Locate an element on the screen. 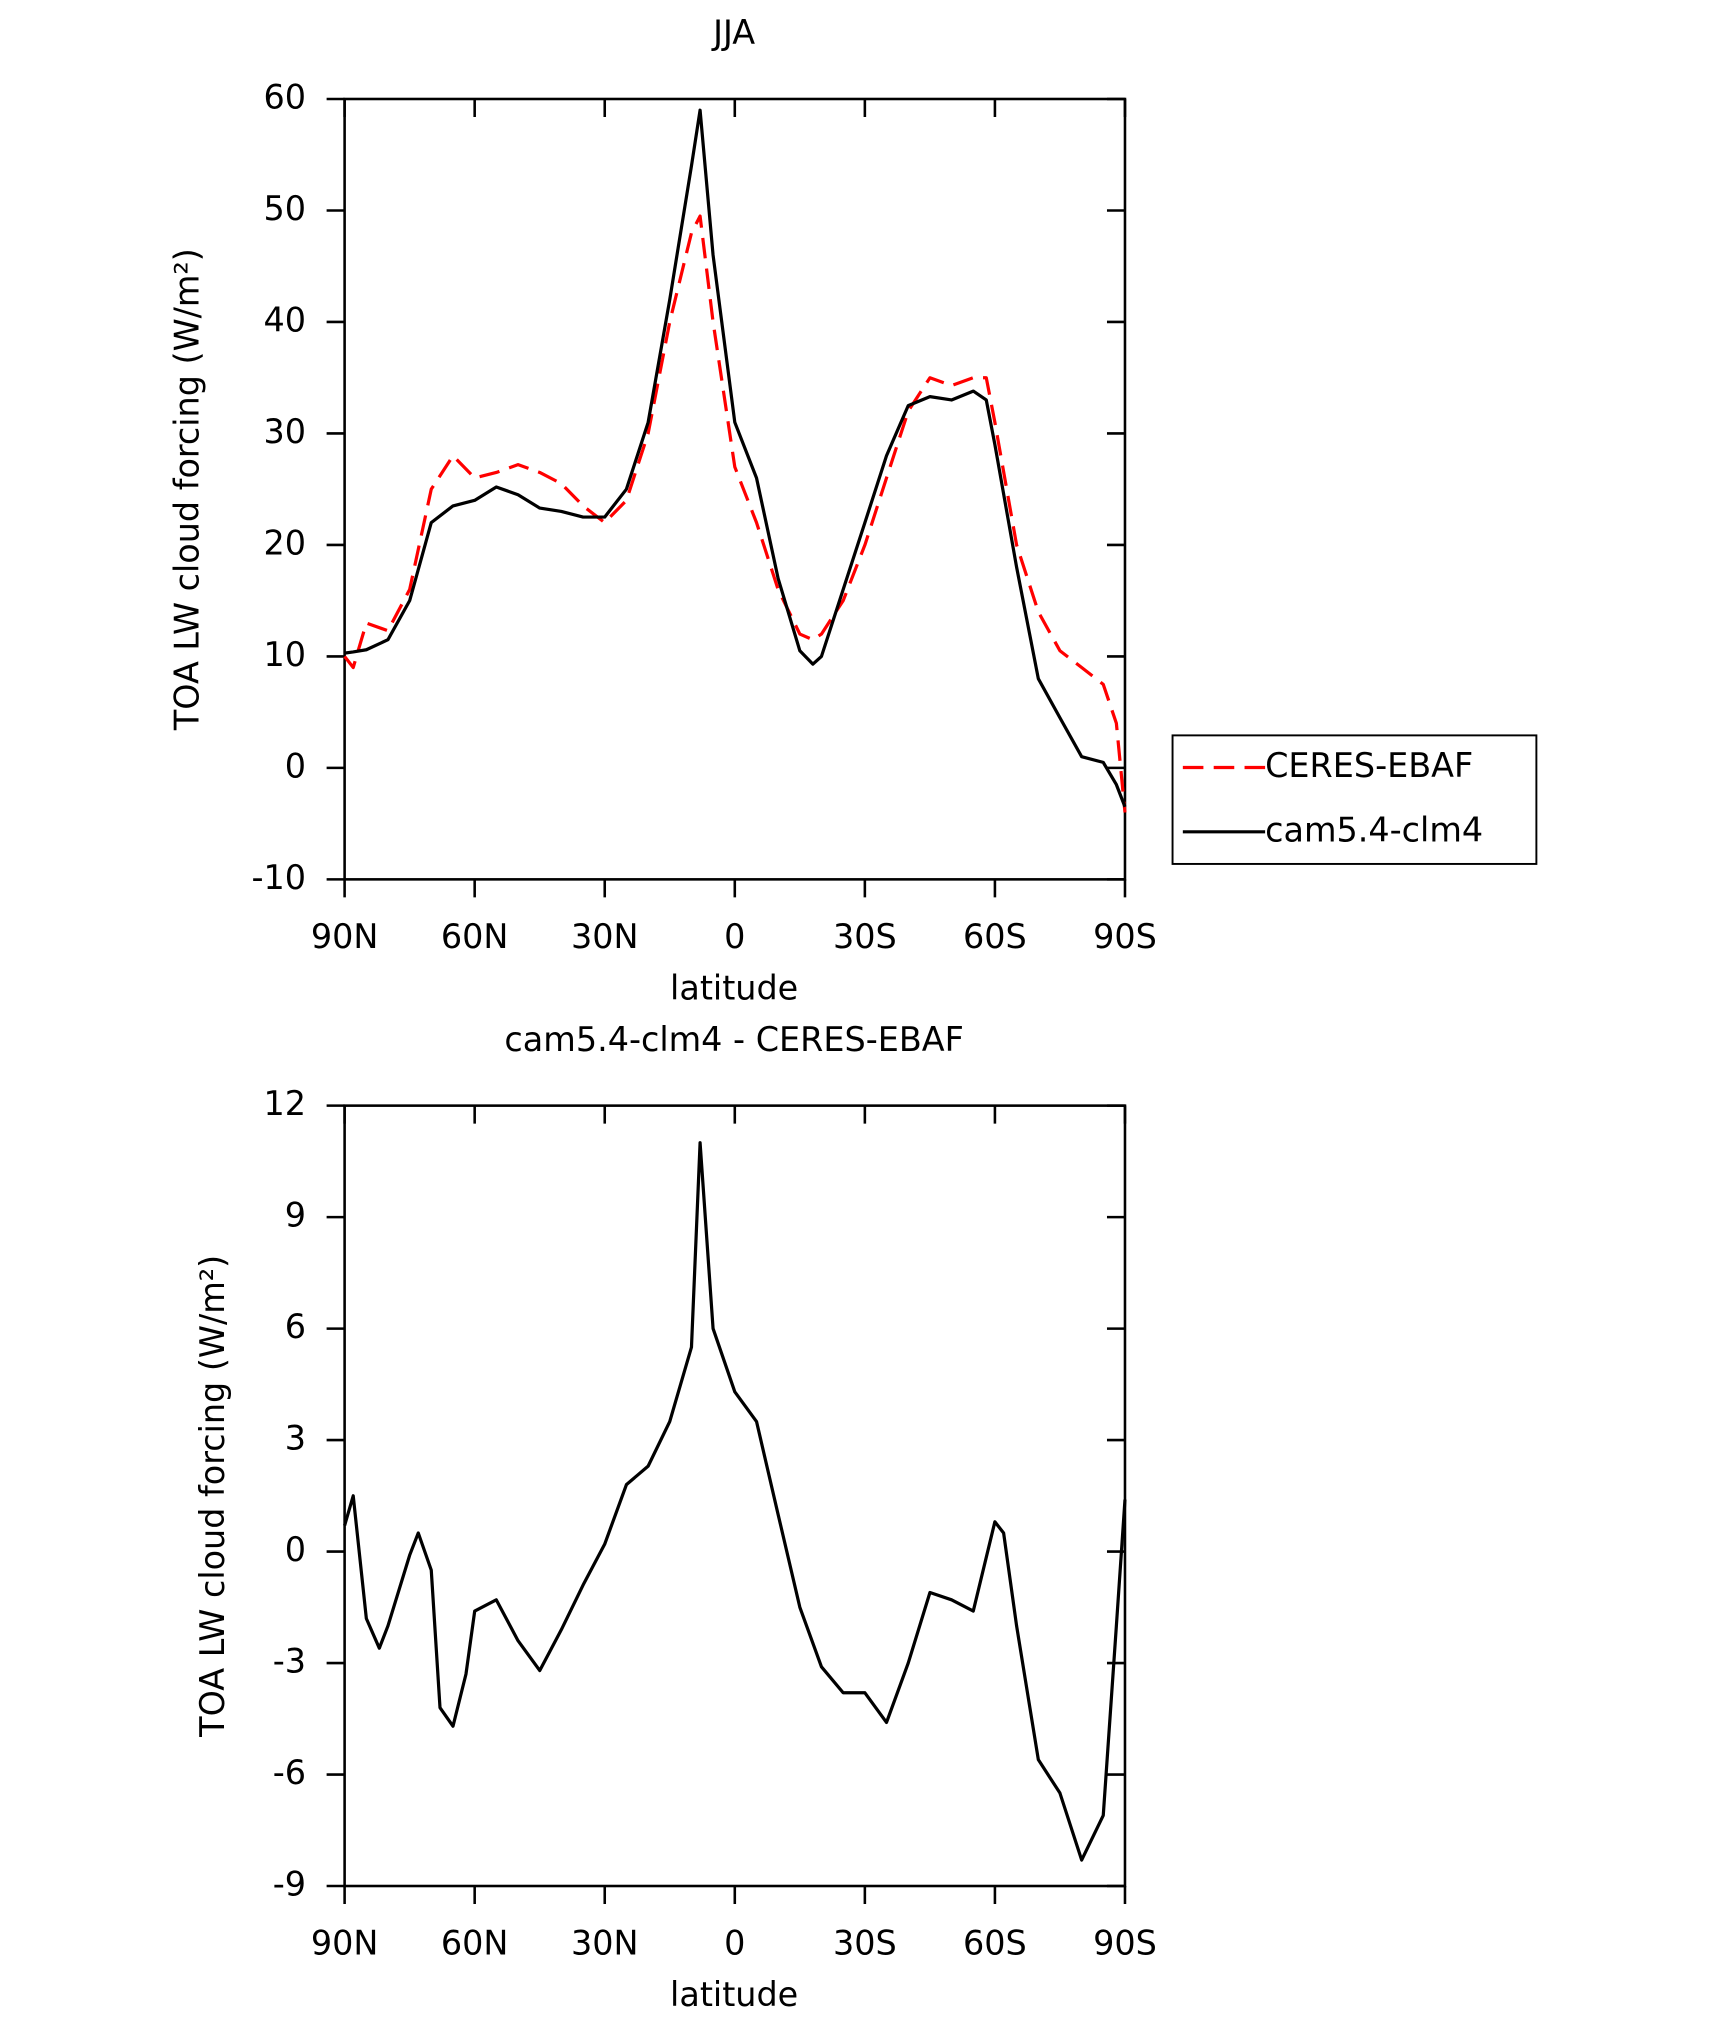 The height and width of the screenshot is (2021, 1710). y-tick-label: 12 is located at coordinates (285, 1103).